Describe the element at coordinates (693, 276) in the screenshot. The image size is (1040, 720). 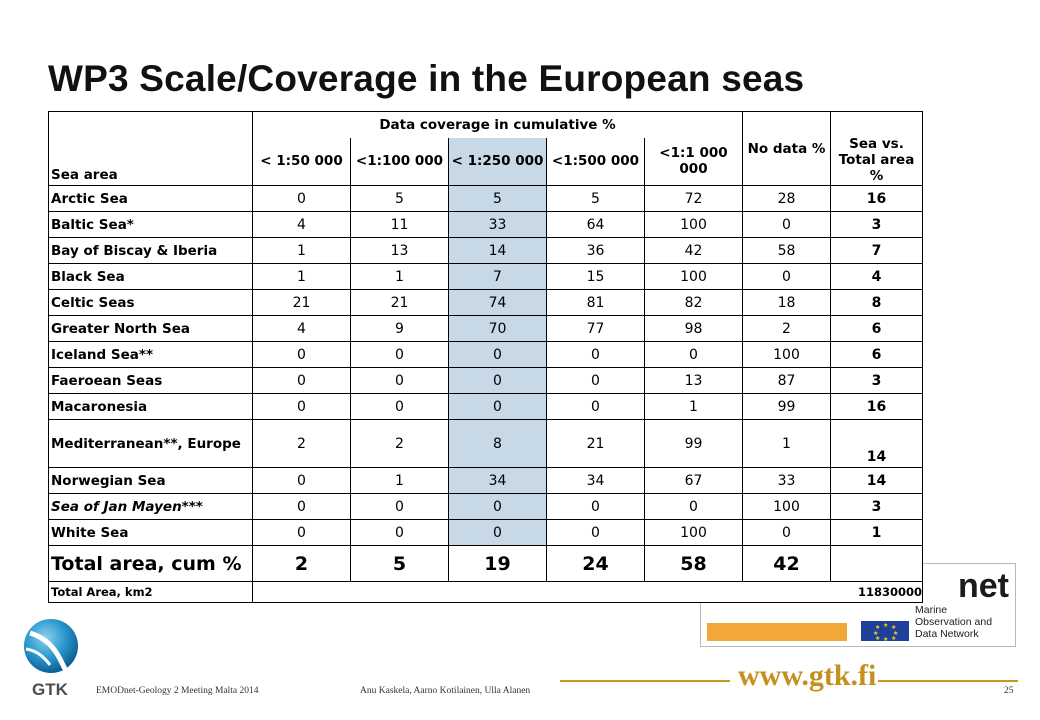
I see `coverage-value: 100` at that location.